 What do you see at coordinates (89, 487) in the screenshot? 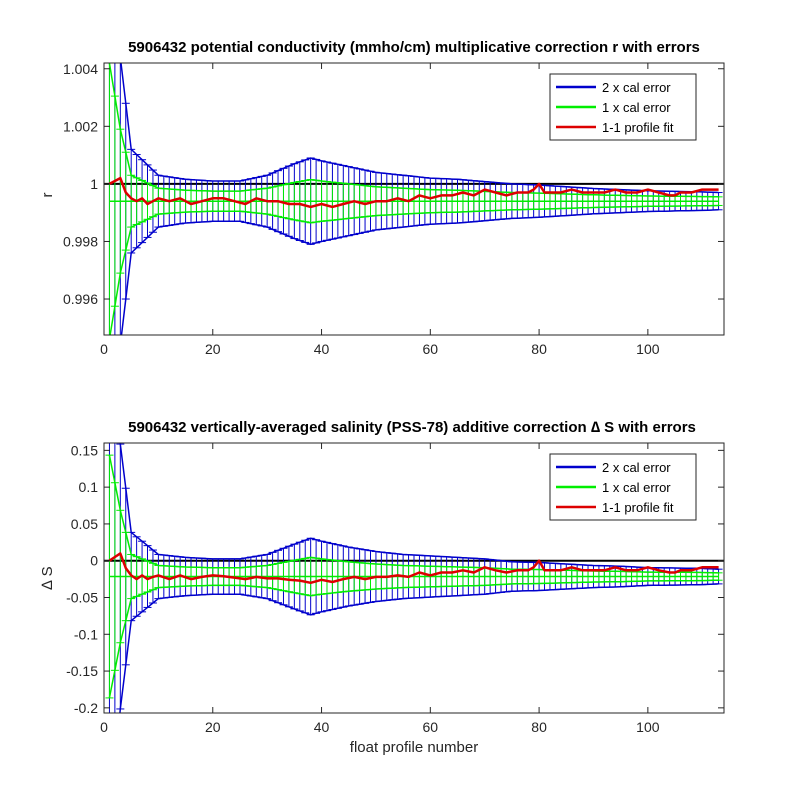
I see `y-tick-label: 0.1` at bounding box center [89, 487].